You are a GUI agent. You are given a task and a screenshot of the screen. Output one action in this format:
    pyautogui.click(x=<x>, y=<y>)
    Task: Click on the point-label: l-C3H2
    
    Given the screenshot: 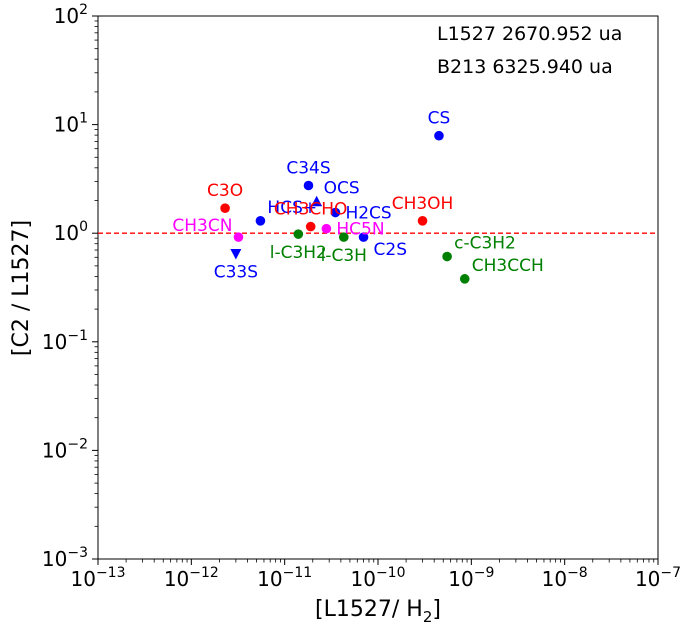 What is the action you would take?
    pyautogui.click(x=298, y=253)
    